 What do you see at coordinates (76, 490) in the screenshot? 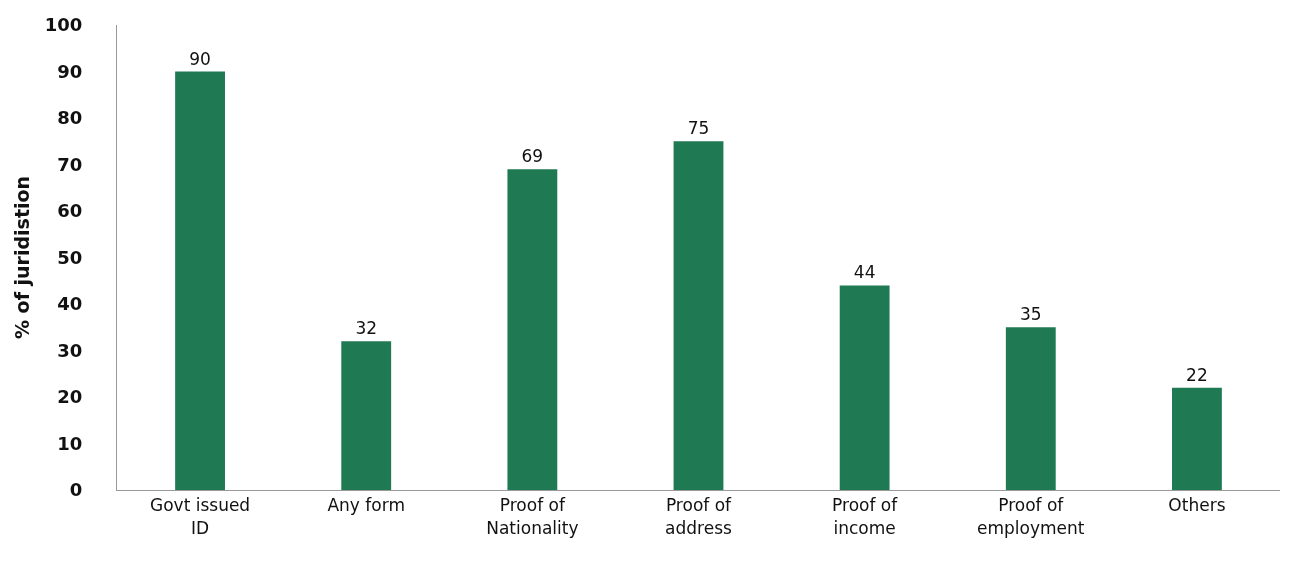
I see `y-tick-label: 0` at bounding box center [76, 490].